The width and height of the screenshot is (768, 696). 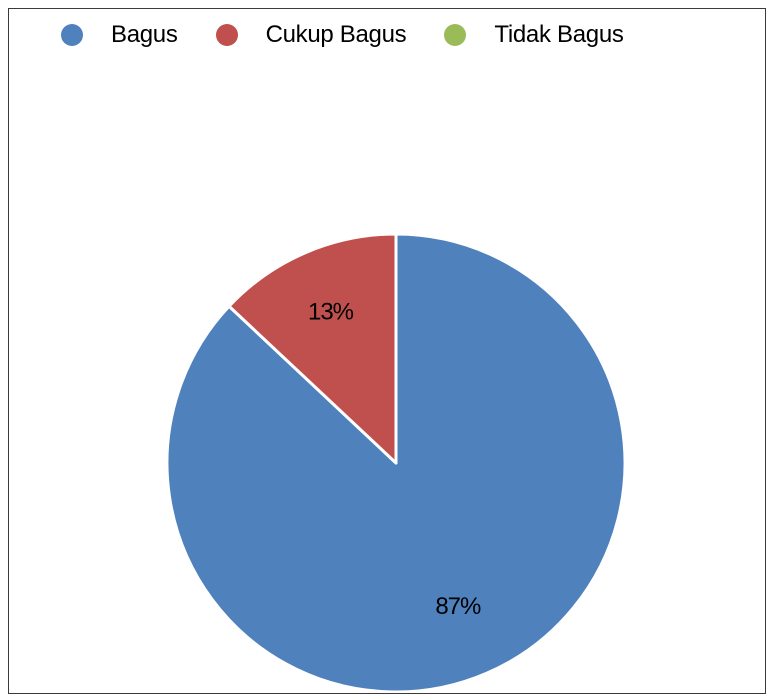 I want to click on legend-item-tidak-bagus: Tidak Bagus, so click(x=534, y=35).